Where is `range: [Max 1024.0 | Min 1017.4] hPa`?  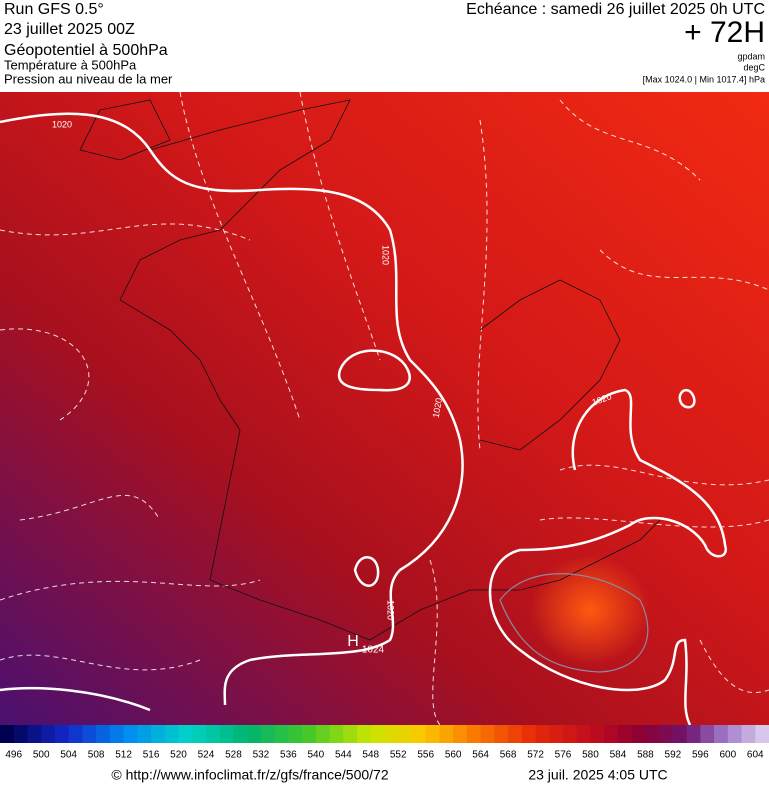 range: [Max 1024.0 | Min 1017.4] hPa is located at coordinates (704, 79).